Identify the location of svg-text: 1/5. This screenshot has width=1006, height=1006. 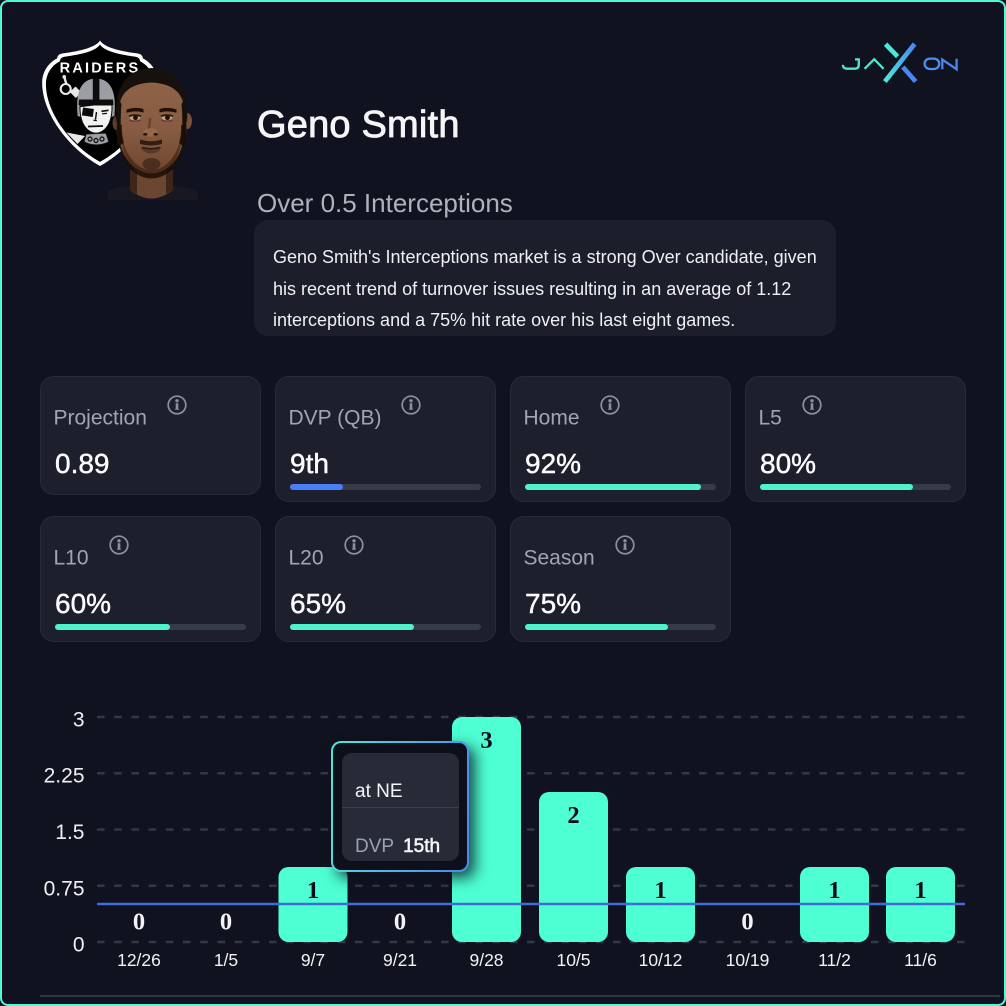
(226, 960).